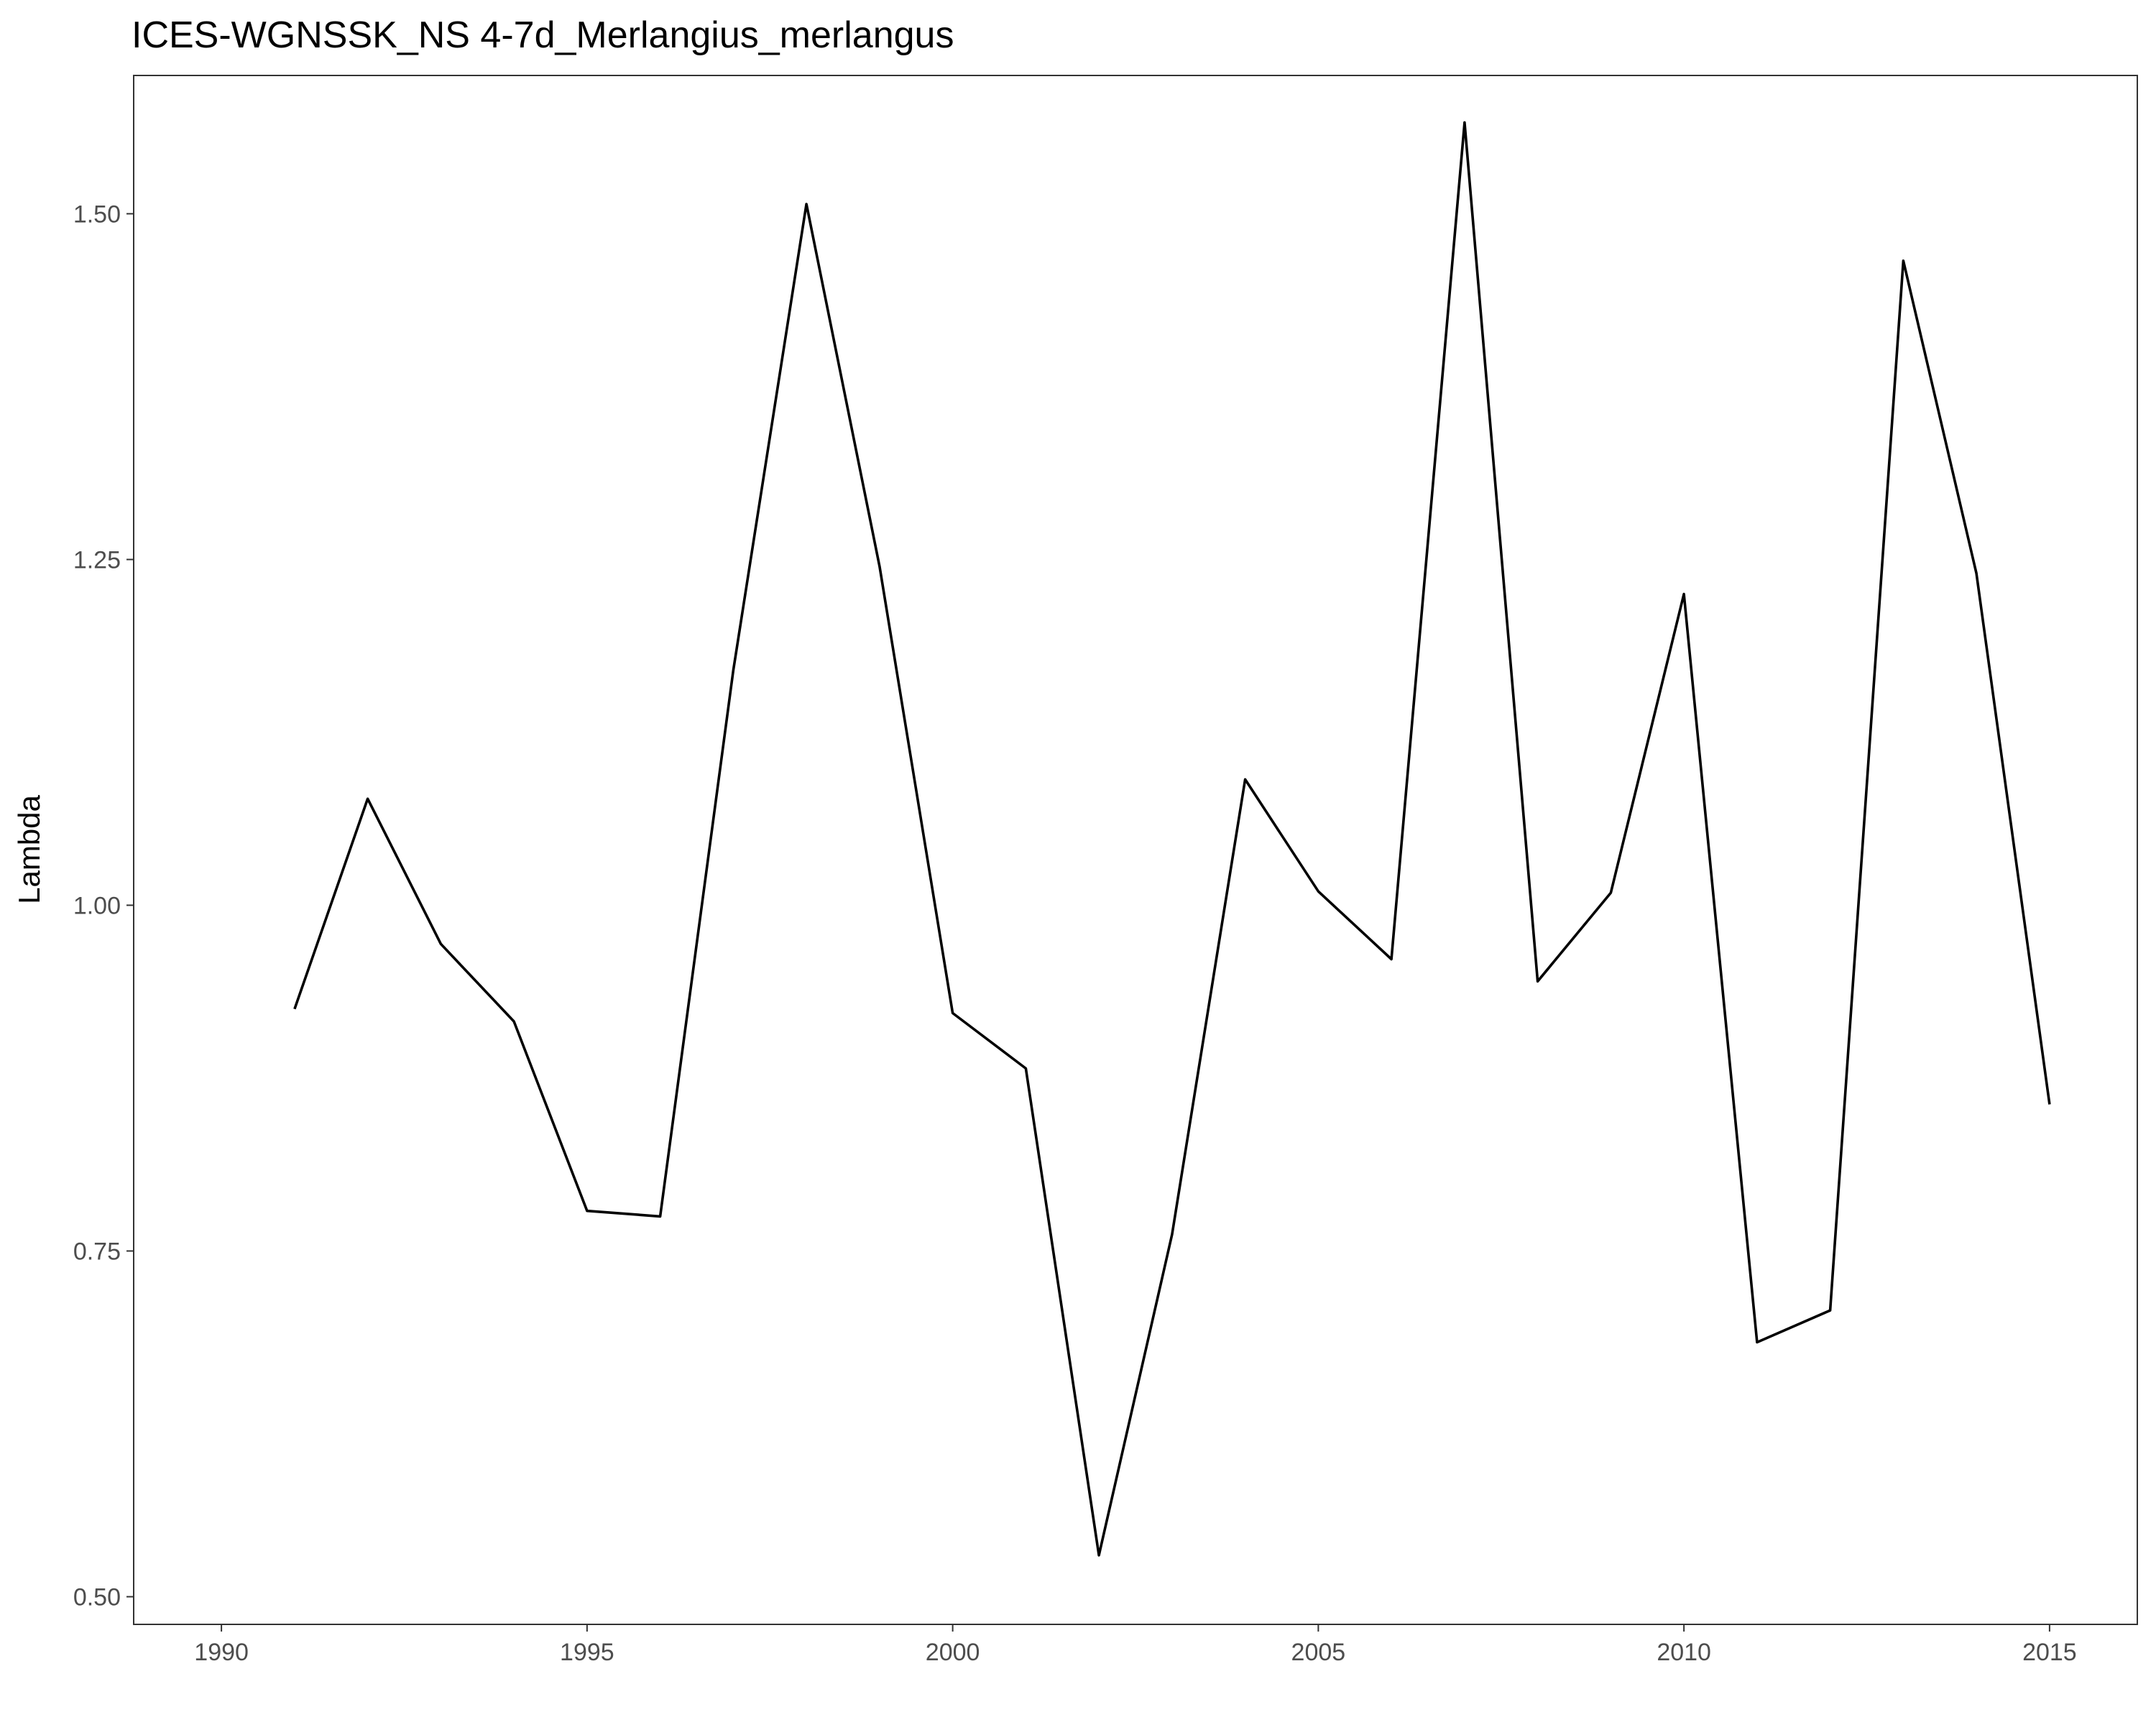 The width and height of the screenshot is (2156, 1725). What do you see at coordinates (97, 1597) in the screenshot?
I see `y-tick-label: 0.50` at bounding box center [97, 1597].